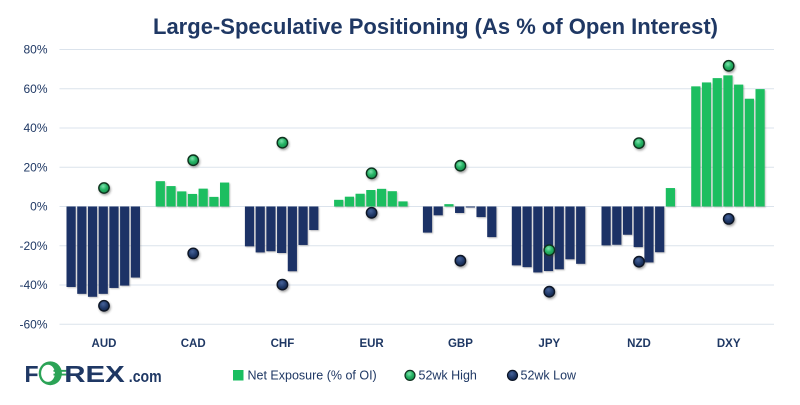  What do you see at coordinates (460, 344) in the screenshot?
I see `svg-text: GBP` at bounding box center [460, 344].